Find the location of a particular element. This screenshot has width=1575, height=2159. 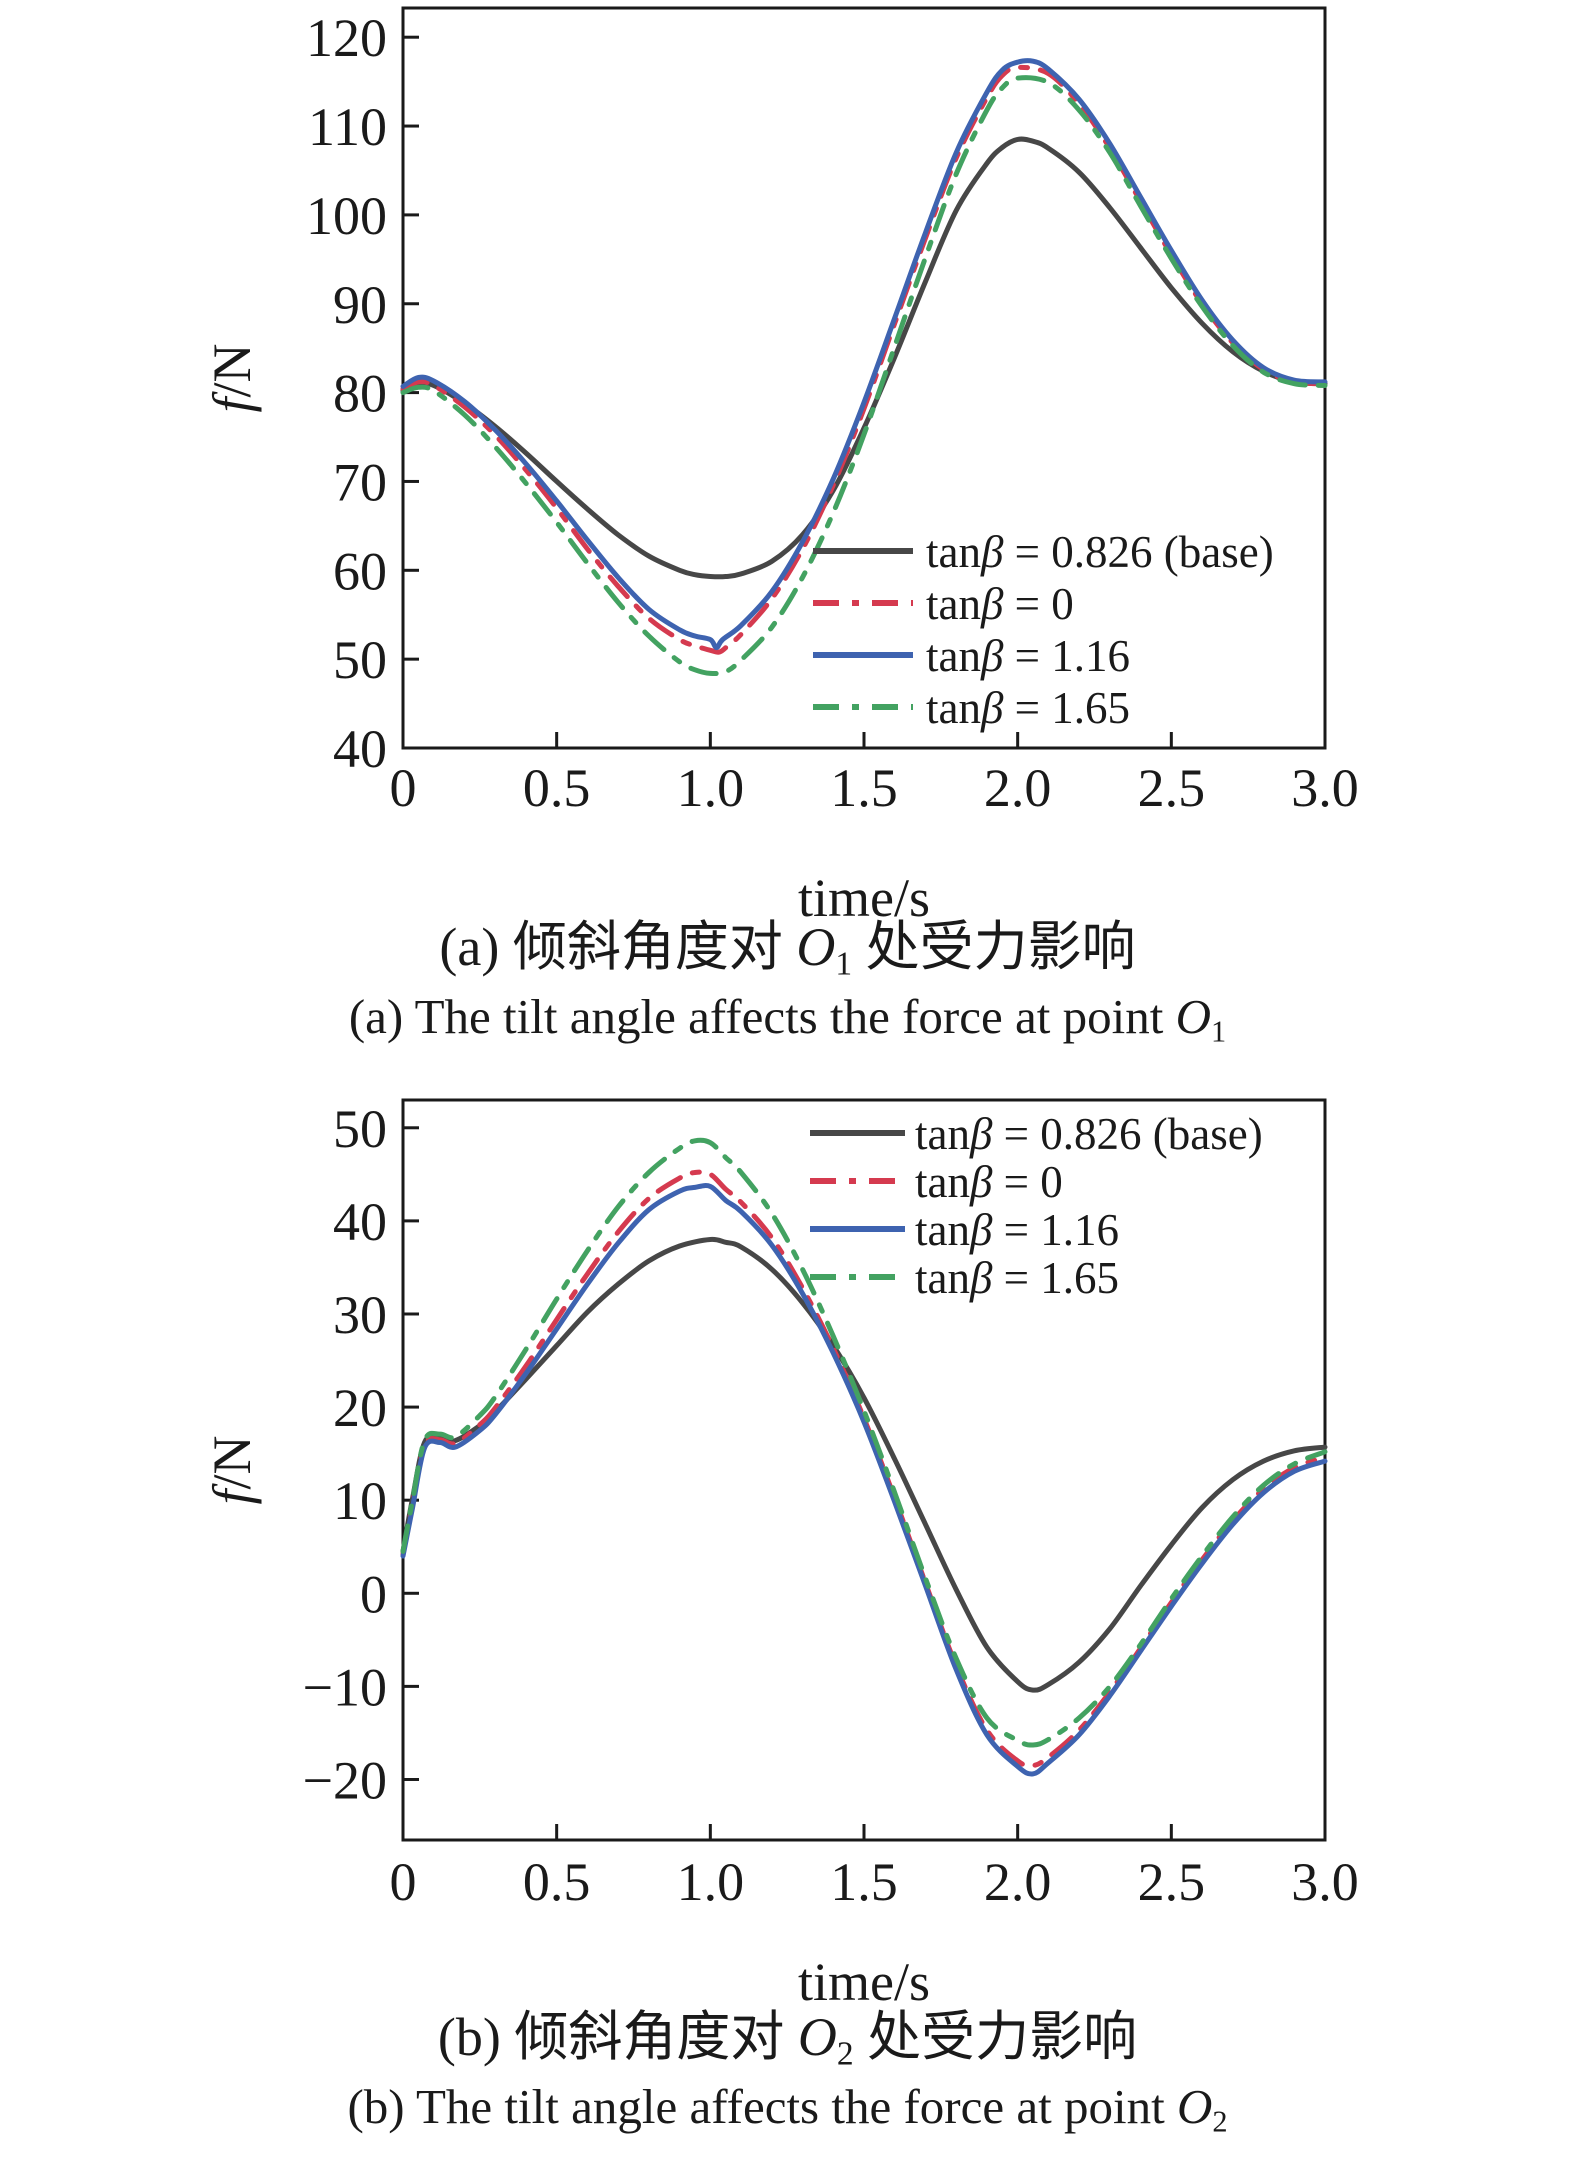

y-tick-label: 90 is located at coordinates (360, 305).